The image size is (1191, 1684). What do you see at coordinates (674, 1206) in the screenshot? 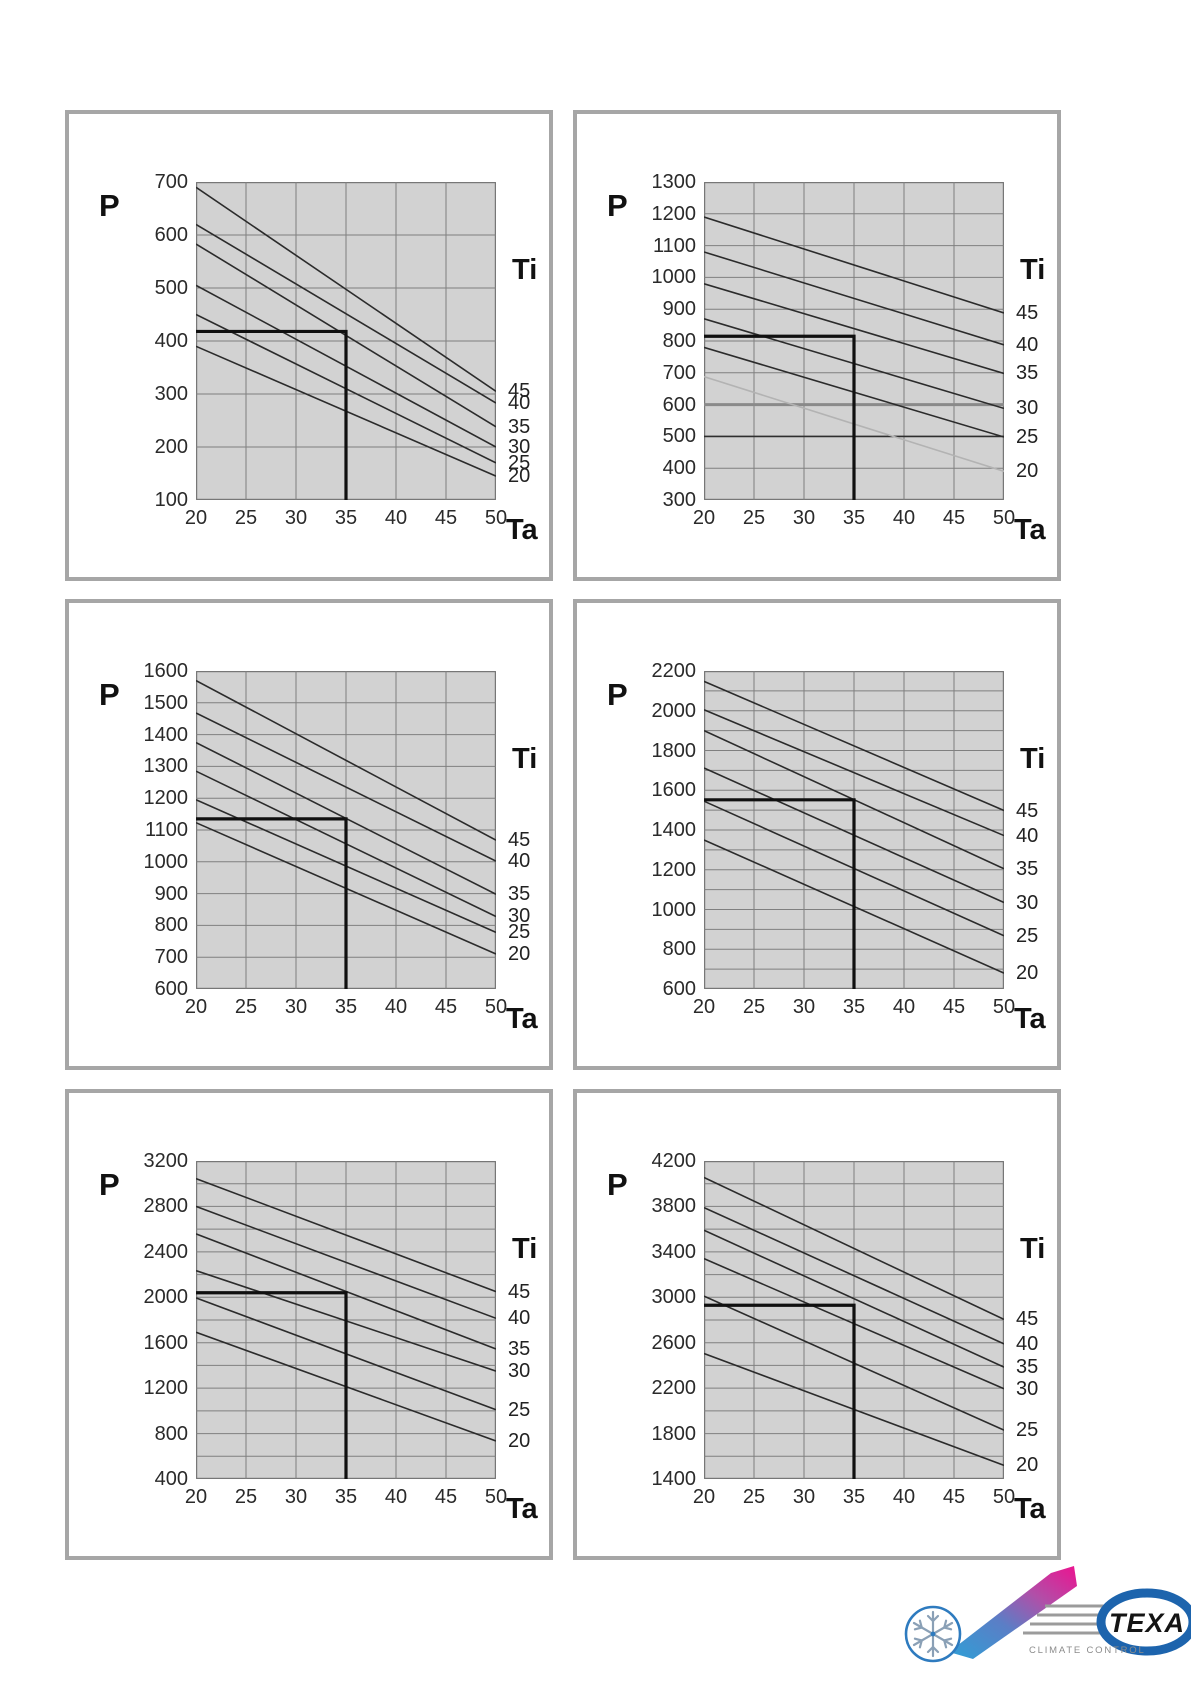
I see `y-tick-label: 3800` at bounding box center [674, 1206].